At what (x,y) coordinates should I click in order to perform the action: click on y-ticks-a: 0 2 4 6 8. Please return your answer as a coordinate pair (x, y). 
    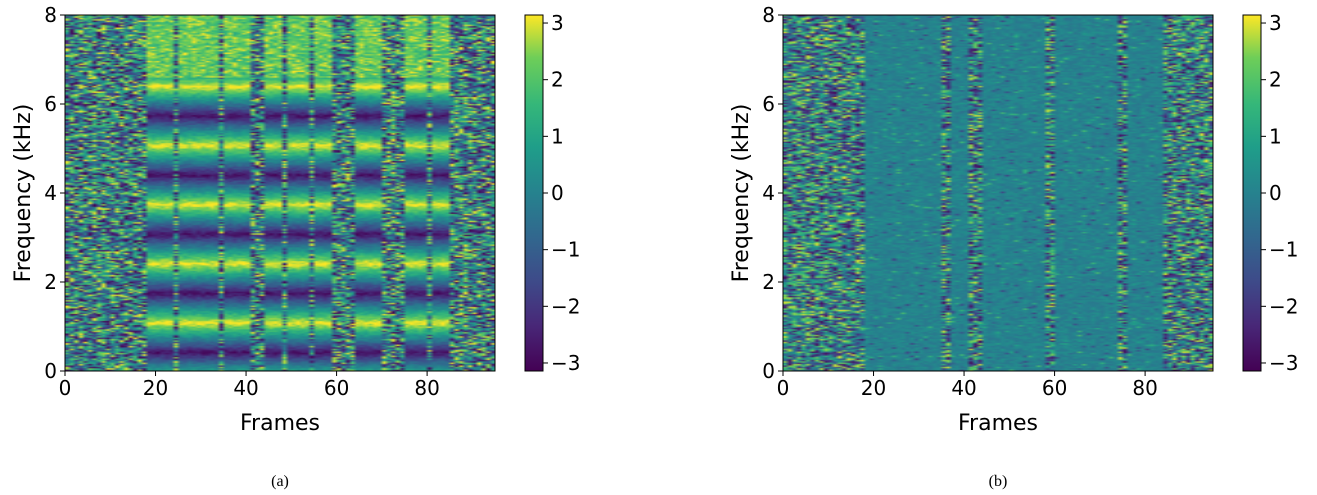
    Looking at the image, I should click on (54, 193).